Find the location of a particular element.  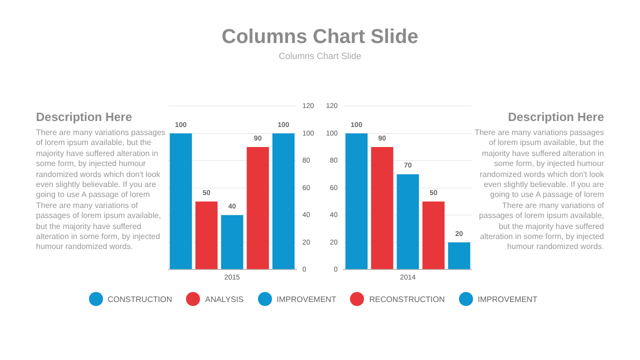

text: Columns Chart Slide is located at coordinates (320, 56).